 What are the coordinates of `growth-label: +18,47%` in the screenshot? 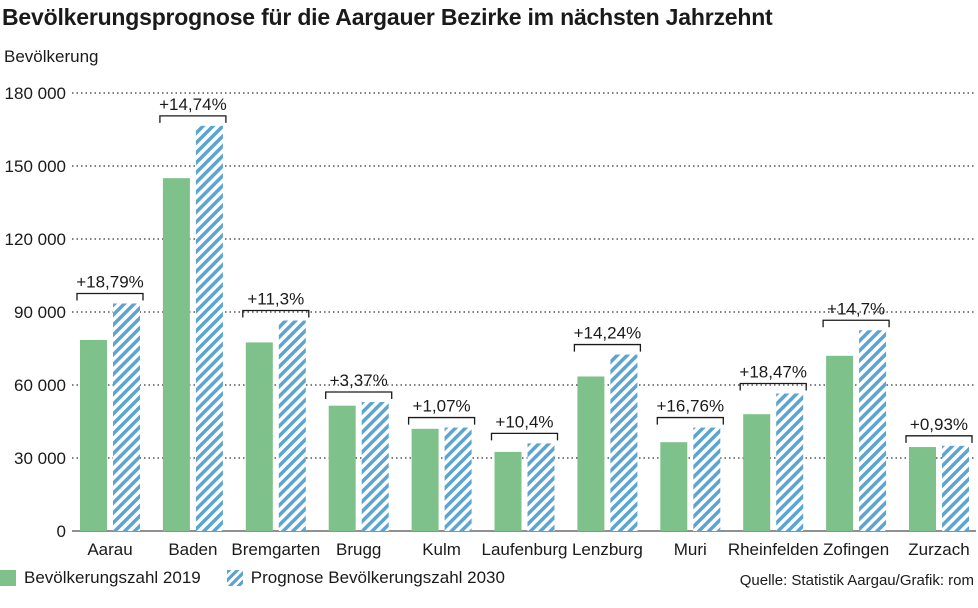 It's located at (773, 372).